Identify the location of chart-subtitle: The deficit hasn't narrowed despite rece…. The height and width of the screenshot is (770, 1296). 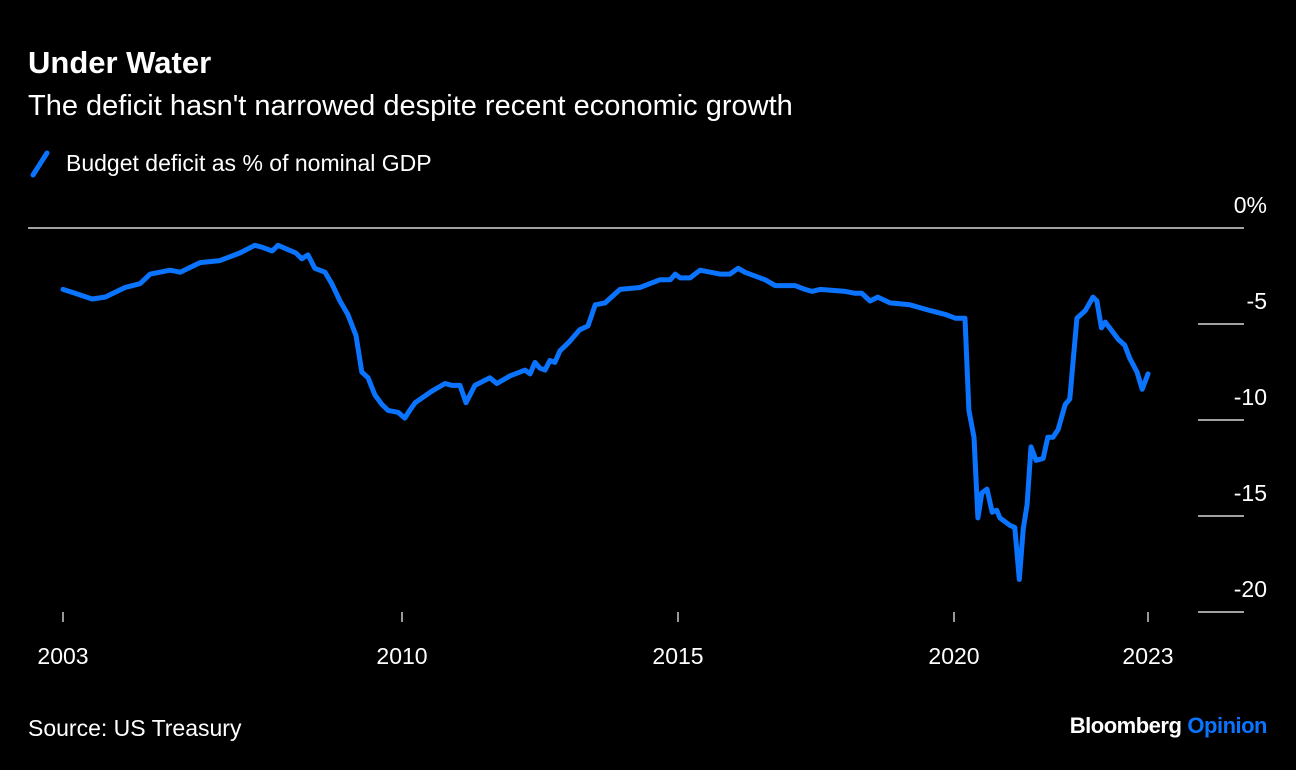
(410, 106).